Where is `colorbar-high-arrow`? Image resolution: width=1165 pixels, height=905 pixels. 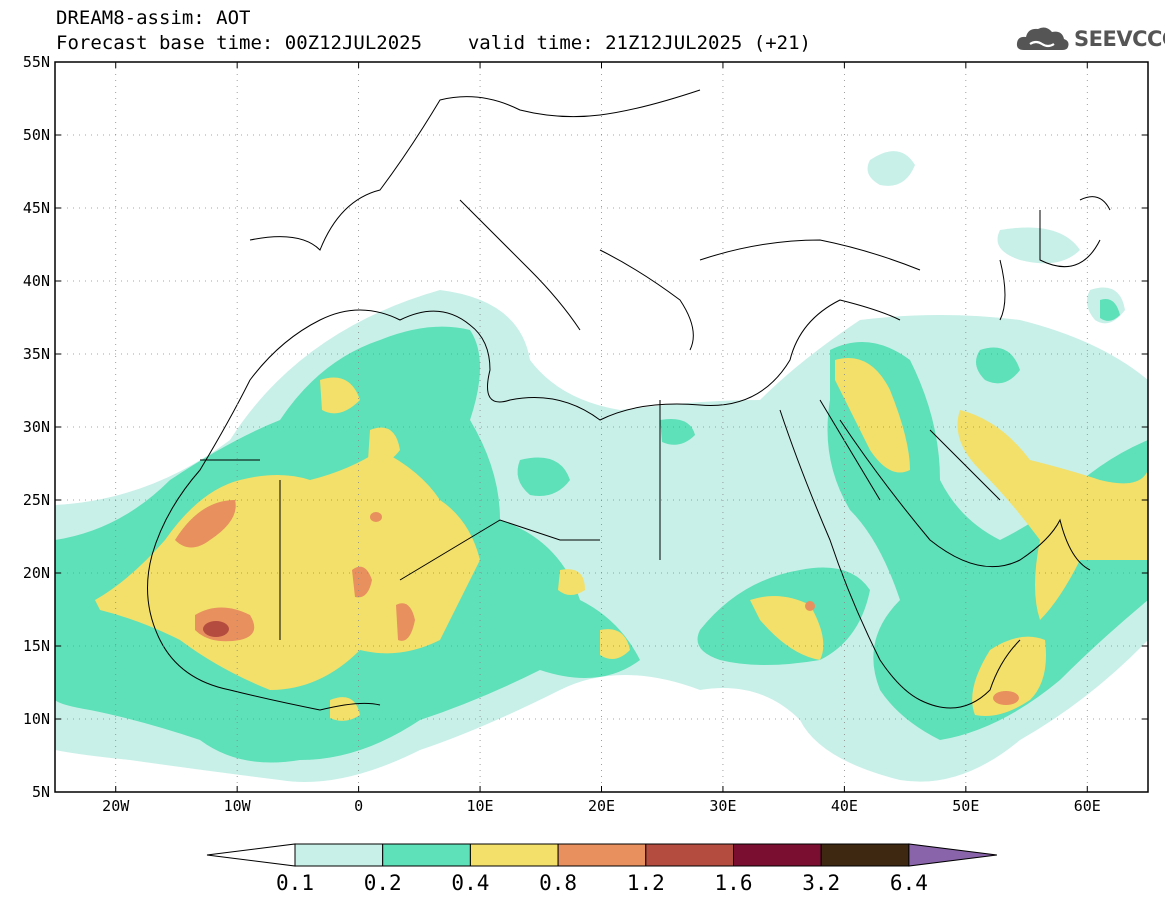
colorbar-high-arrow is located at coordinates (952, 855).